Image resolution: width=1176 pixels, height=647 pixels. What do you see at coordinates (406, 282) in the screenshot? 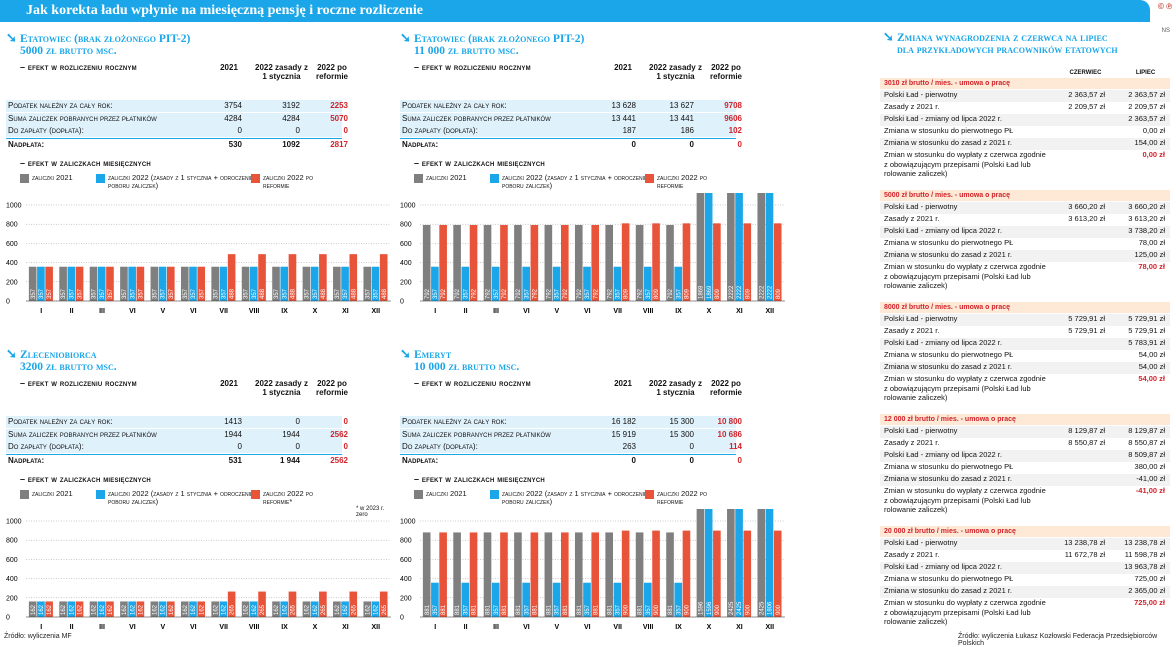
I see `y-tick-label: 200` at bounding box center [406, 282].